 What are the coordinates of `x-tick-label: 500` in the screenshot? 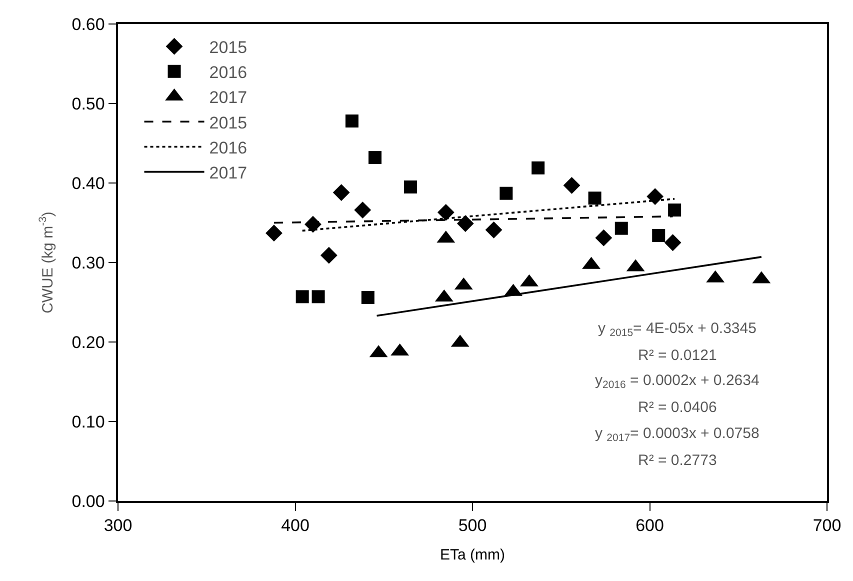 It's located at (472, 526).